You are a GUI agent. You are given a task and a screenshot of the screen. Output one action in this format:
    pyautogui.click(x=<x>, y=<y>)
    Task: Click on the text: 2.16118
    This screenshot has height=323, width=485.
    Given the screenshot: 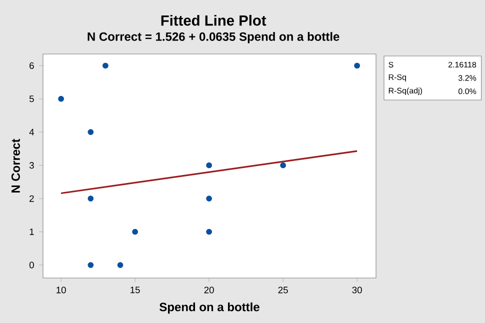 What is the action you would take?
    pyautogui.click(x=462, y=65)
    